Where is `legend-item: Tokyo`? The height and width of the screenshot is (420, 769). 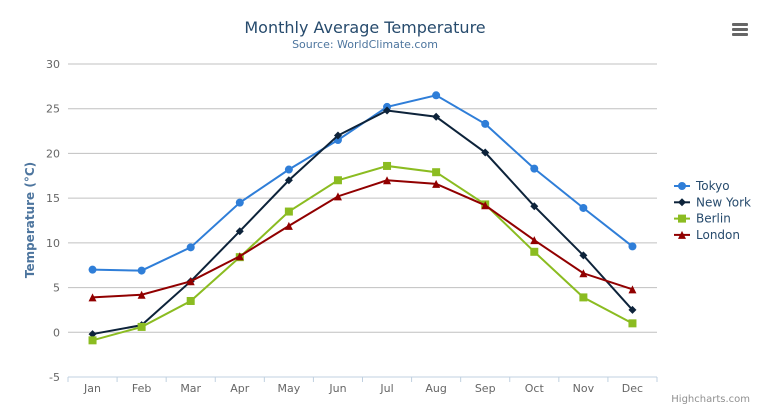 legend-item: Tokyo is located at coordinates (702, 186).